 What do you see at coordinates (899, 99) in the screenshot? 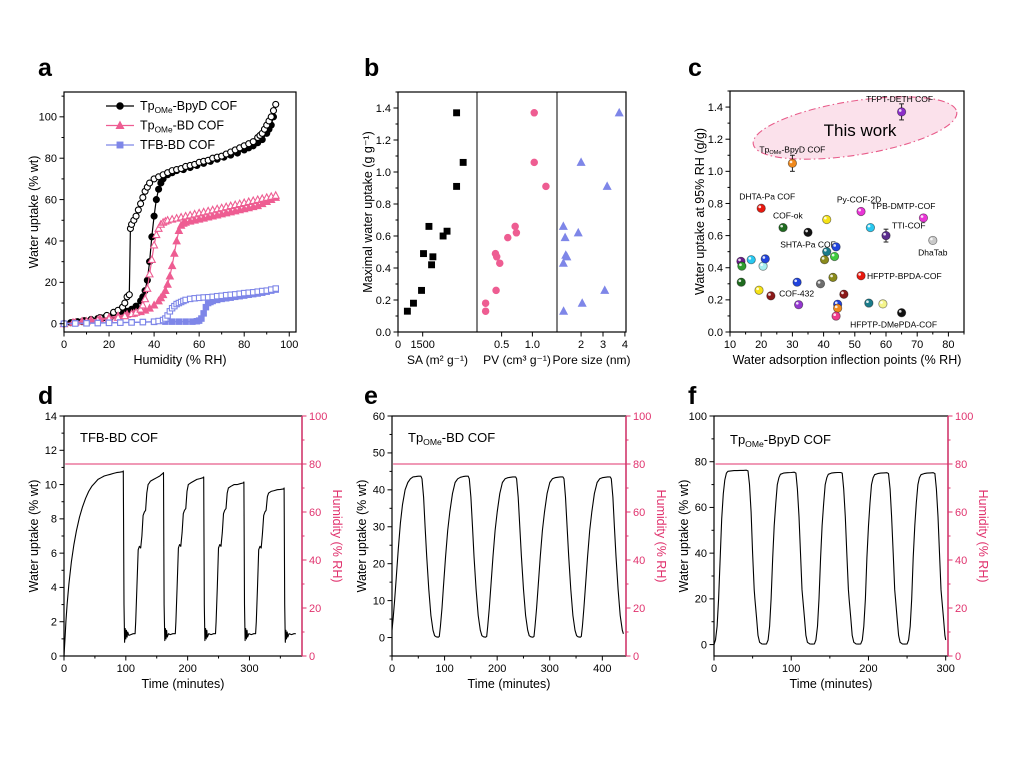
I see `svg-text: TFPT-DETH COF` at bounding box center [899, 99].